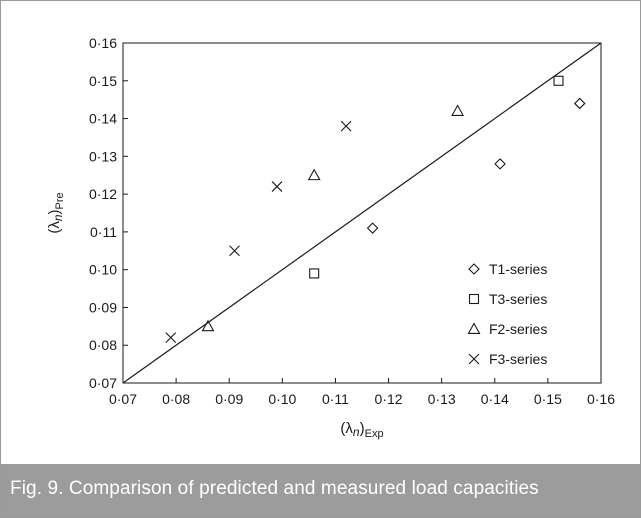 The image size is (641, 518). What do you see at coordinates (442, 399) in the screenshot?
I see `x-tick-label: 0·13` at bounding box center [442, 399].